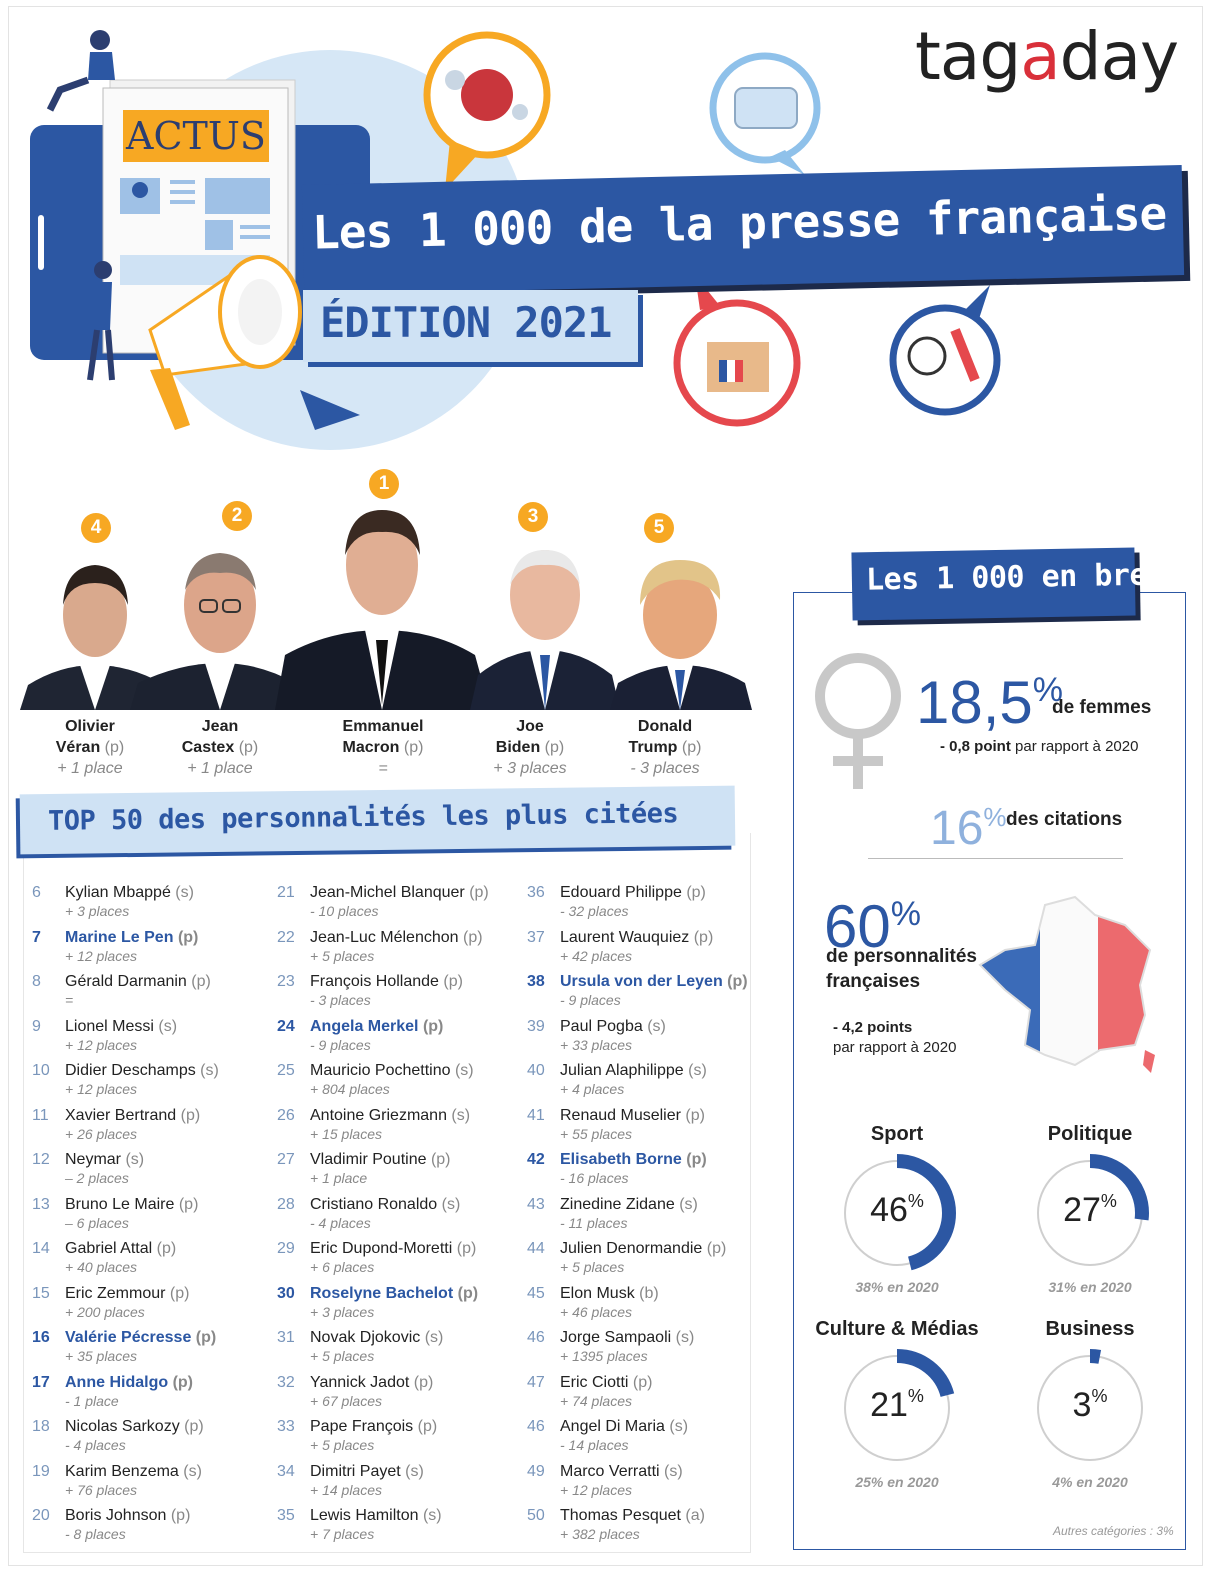 The width and height of the screenshot is (1213, 1571). What do you see at coordinates (377, 1026) in the screenshot?
I see `person-name: Angela Merkel (p)` at bounding box center [377, 1026].